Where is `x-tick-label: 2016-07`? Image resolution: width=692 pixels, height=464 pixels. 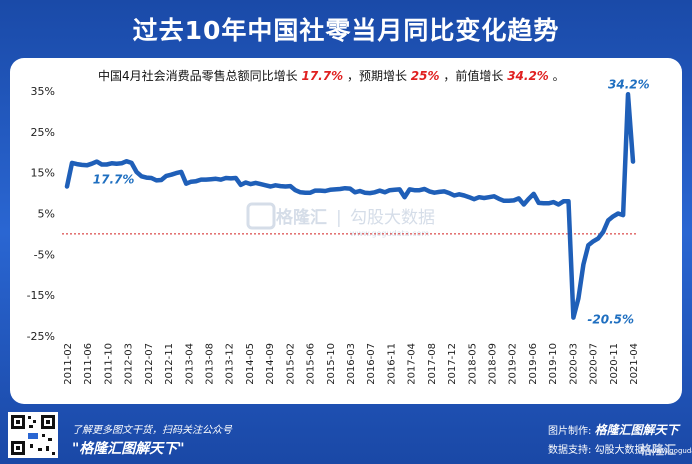
x-tick-label: 2016-07 is located at coordinates (371, 364).